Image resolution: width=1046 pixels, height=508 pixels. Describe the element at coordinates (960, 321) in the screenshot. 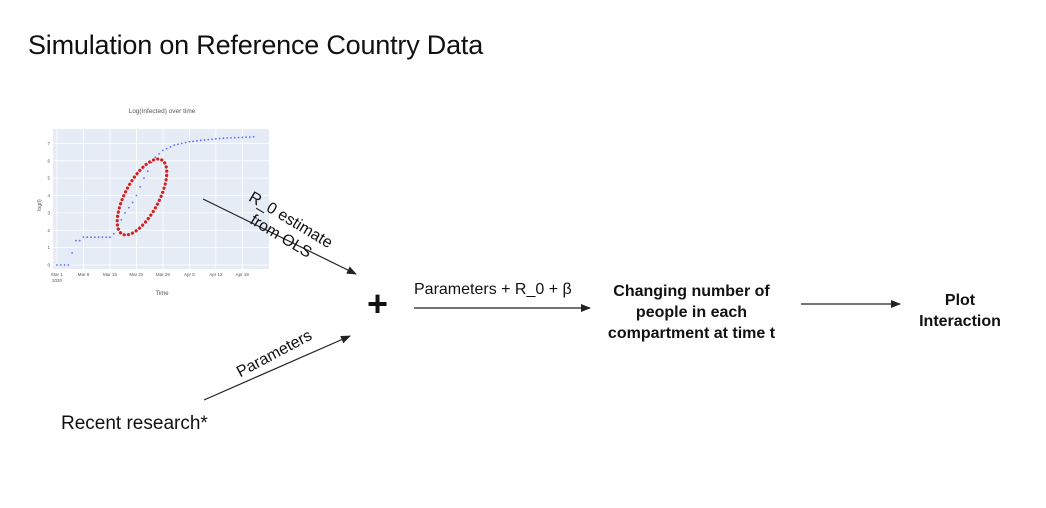

I see `plot-line2: Interaction` at that location.